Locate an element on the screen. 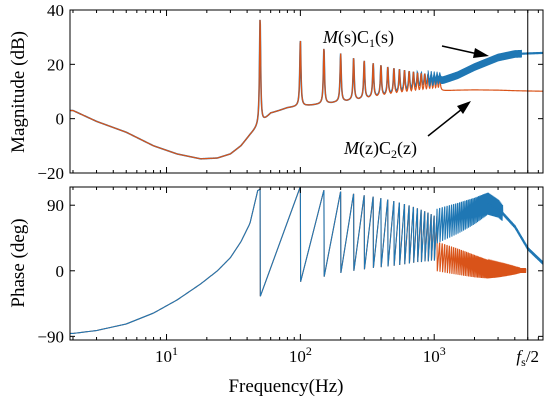  annotation-a-part-2: (s)C is located at coordinates (353, 37).